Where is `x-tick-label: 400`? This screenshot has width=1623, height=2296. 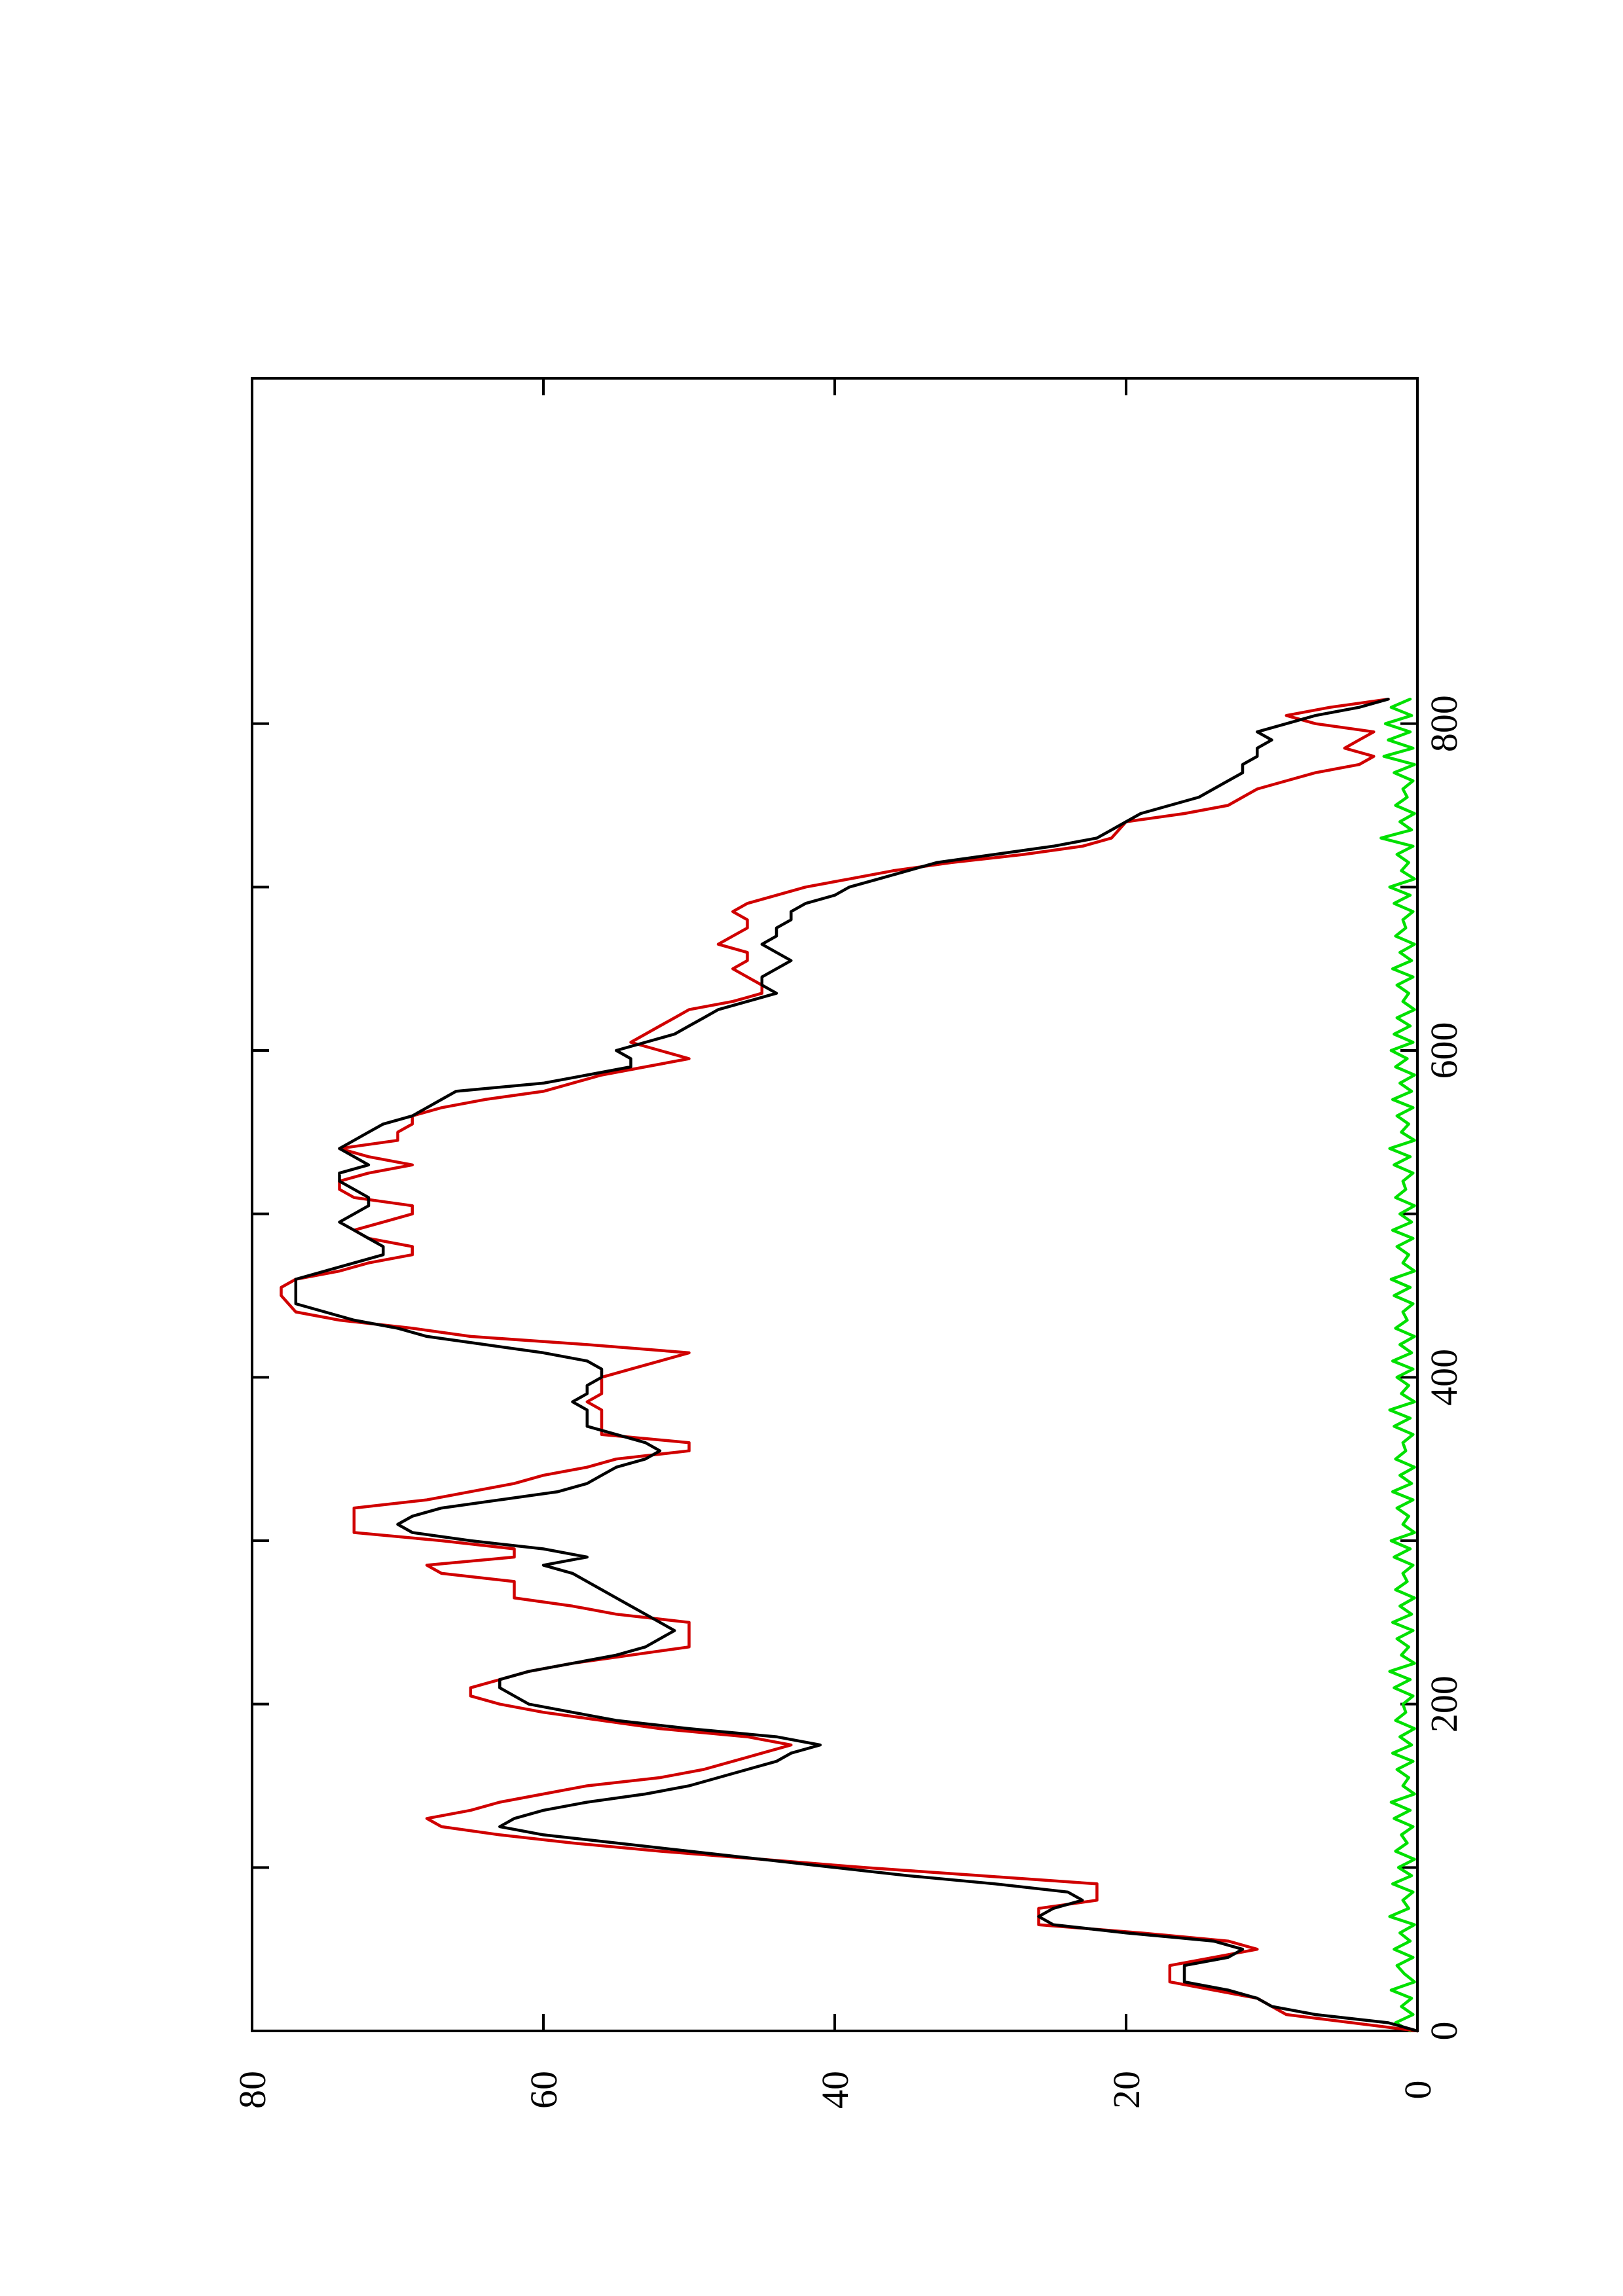
x-tick-label: 400 is located at coordinates (1444, 1377).